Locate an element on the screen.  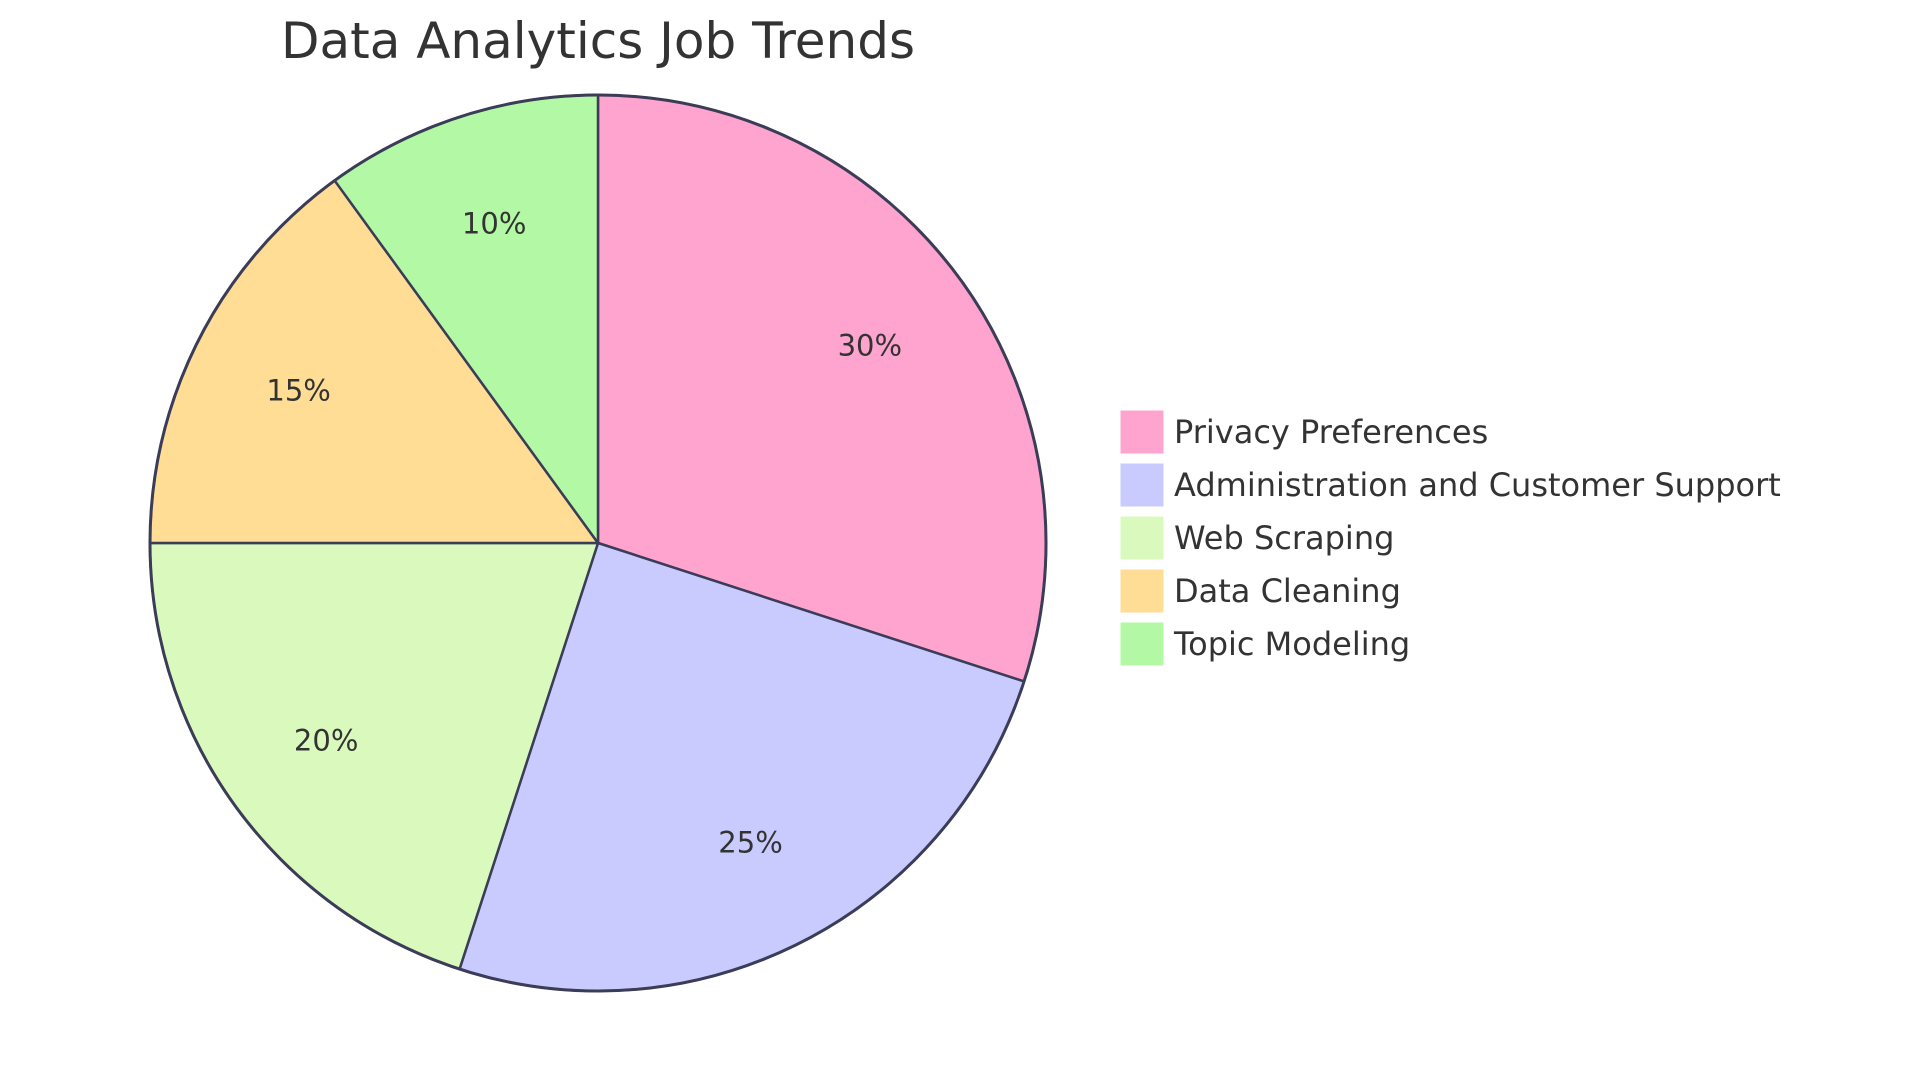
legend-label-data-cleaning: Data Cleaning is located at coordinates (1287, 591).